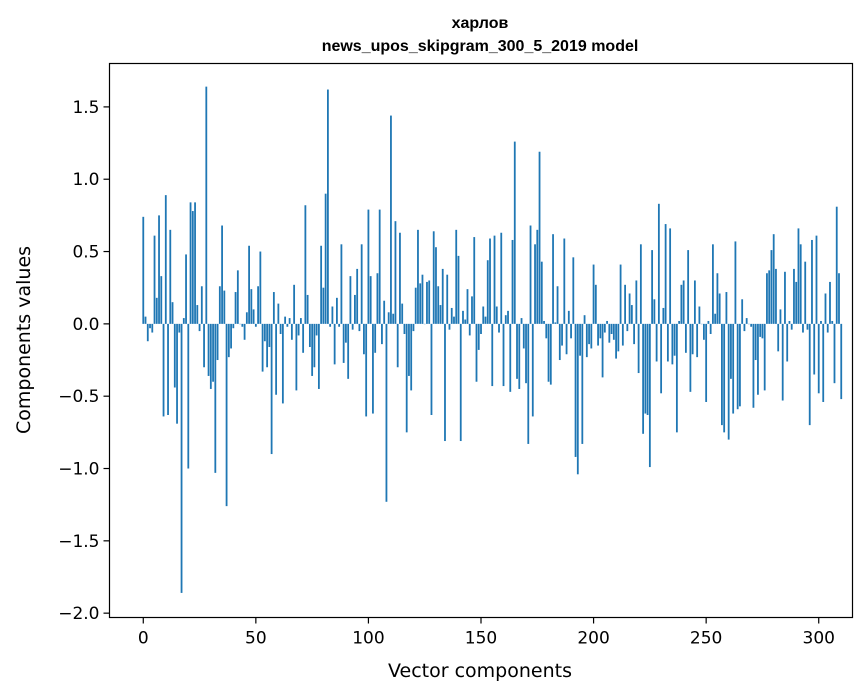 The image size is (867, 696). What do you see at coordinates (481, 639) in the screenshot?
I see `x-tick-label: 150` at bounding box center [481, 639].